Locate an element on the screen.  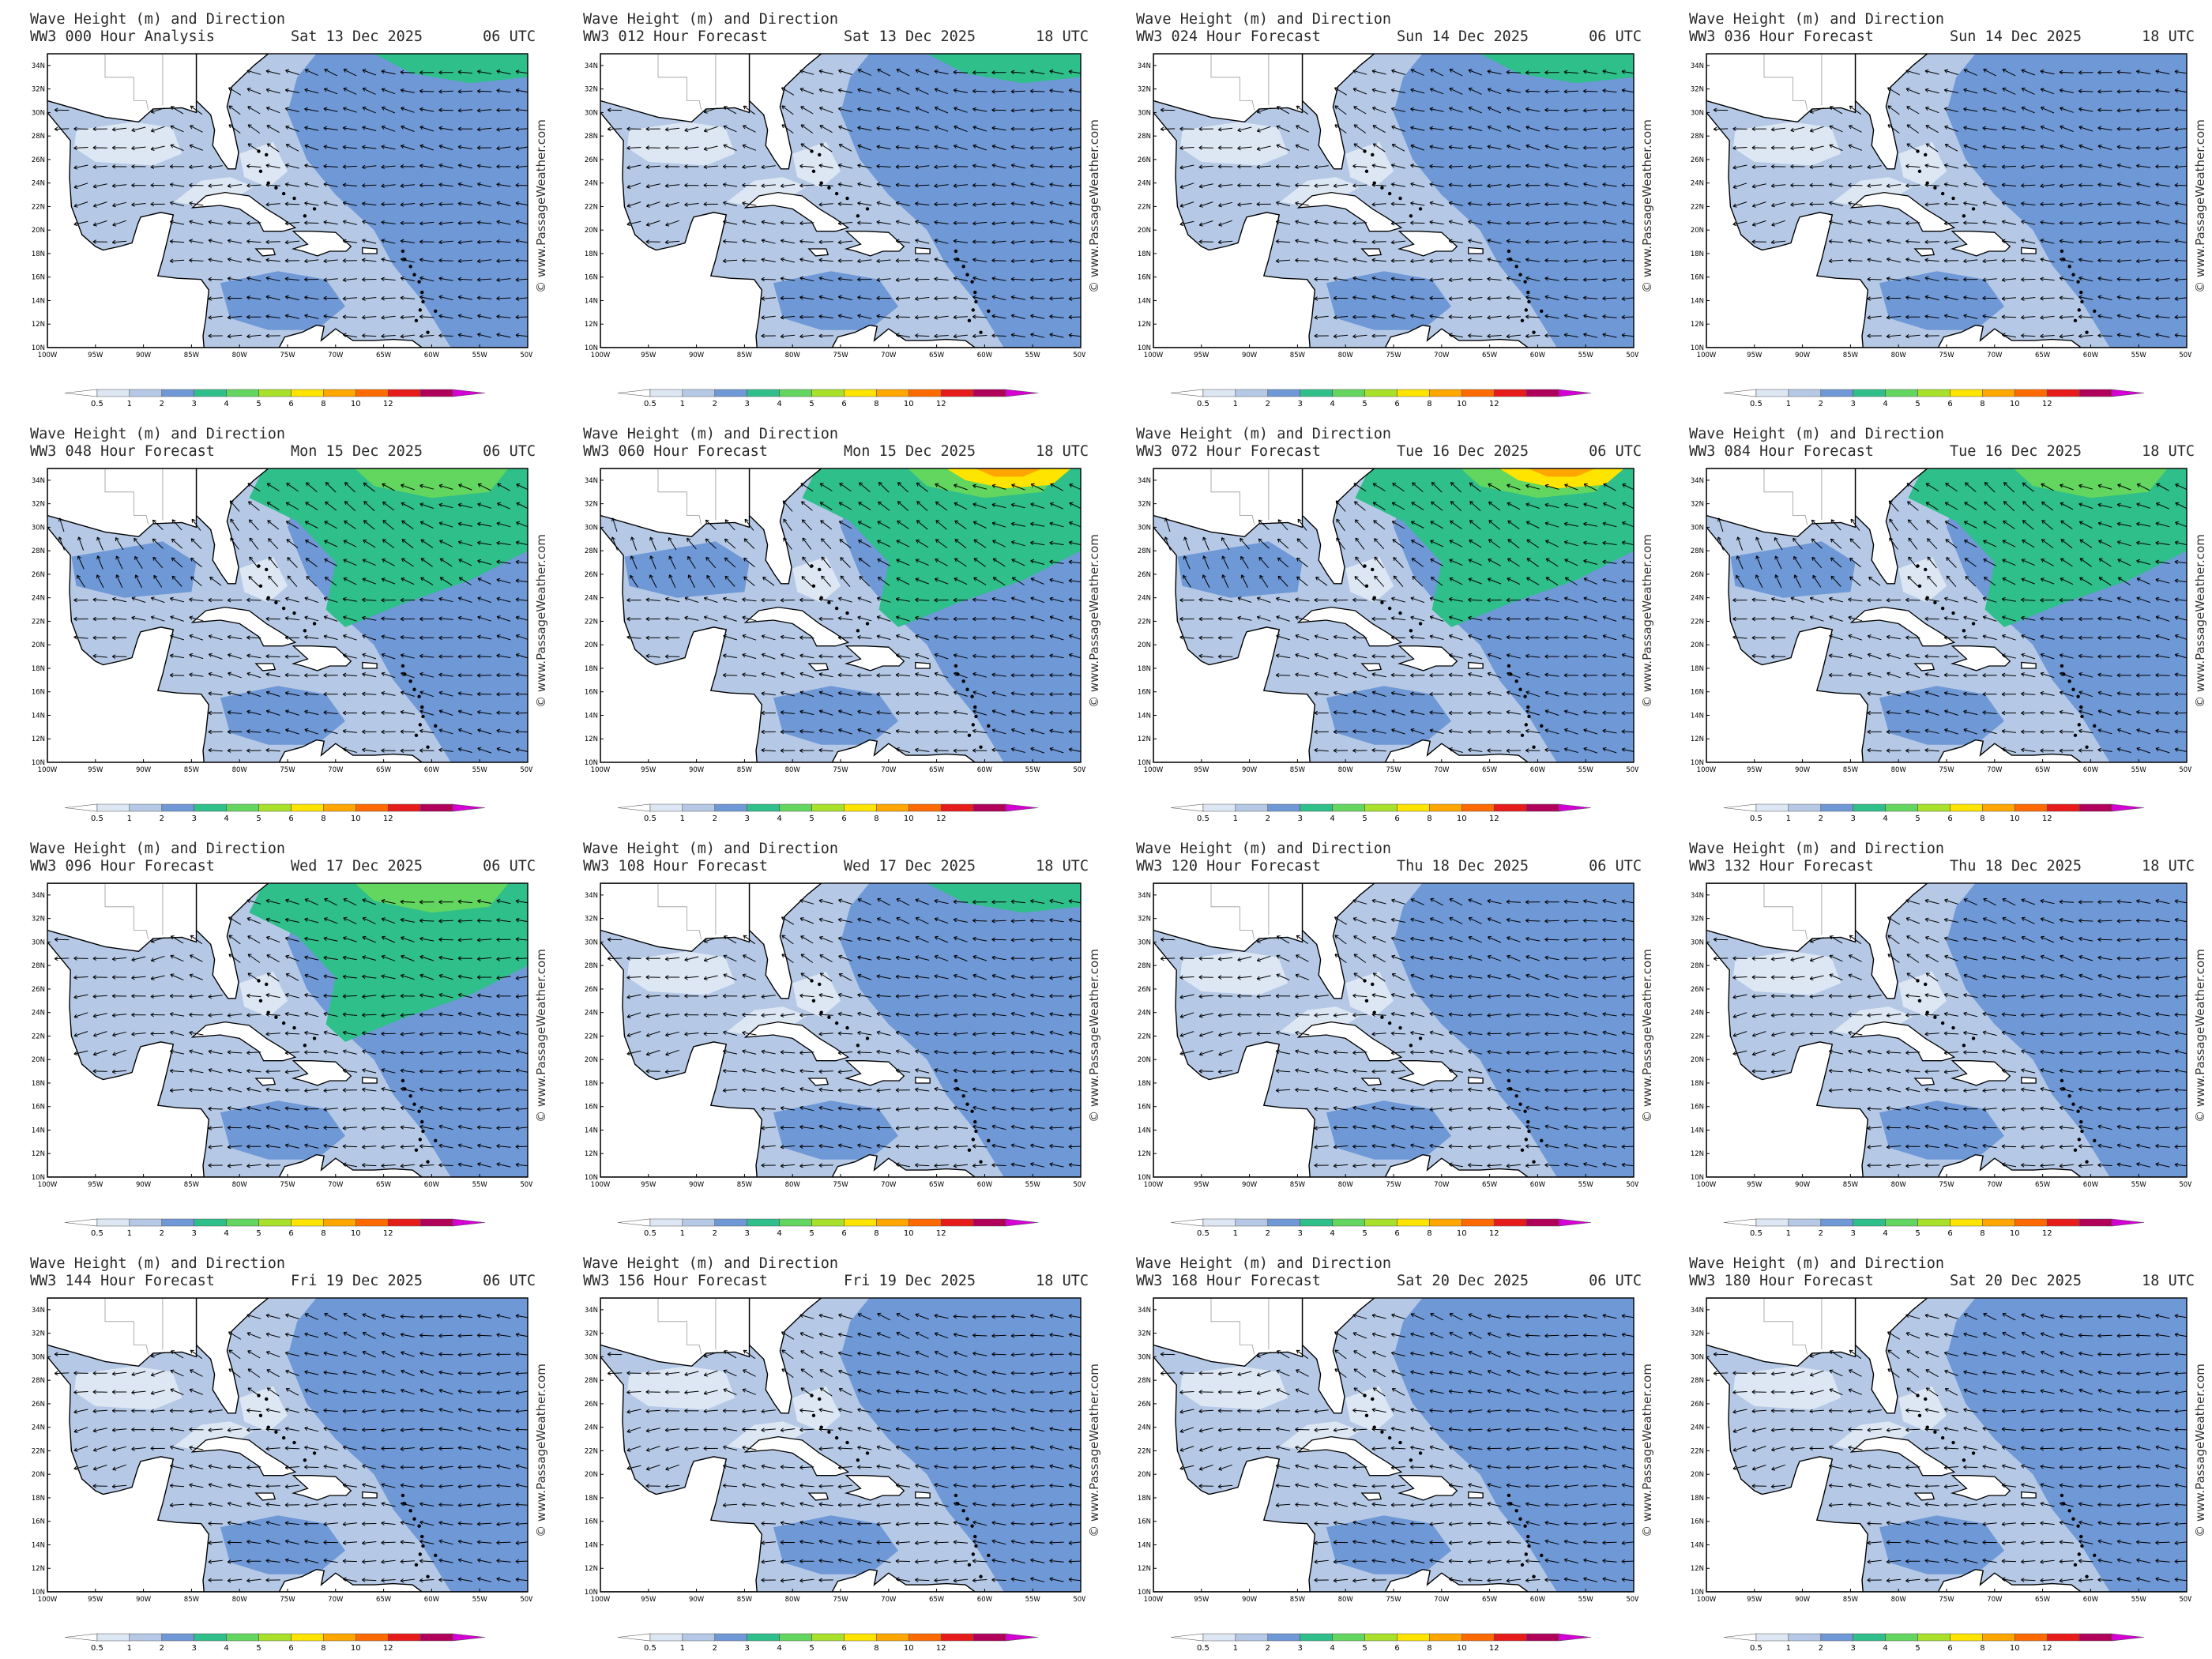
latitude-label: 32N is located at coordinates (38, 505).